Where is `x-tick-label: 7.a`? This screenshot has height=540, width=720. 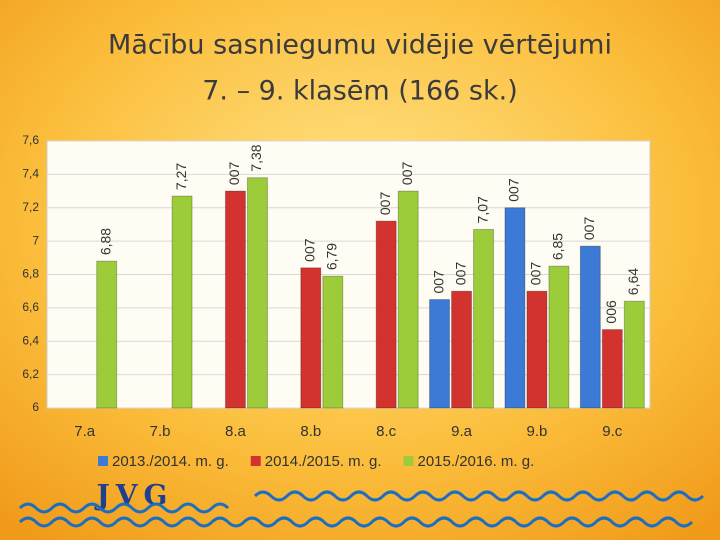 x-tick-label: 7.a is located at coordinates (85, 431).